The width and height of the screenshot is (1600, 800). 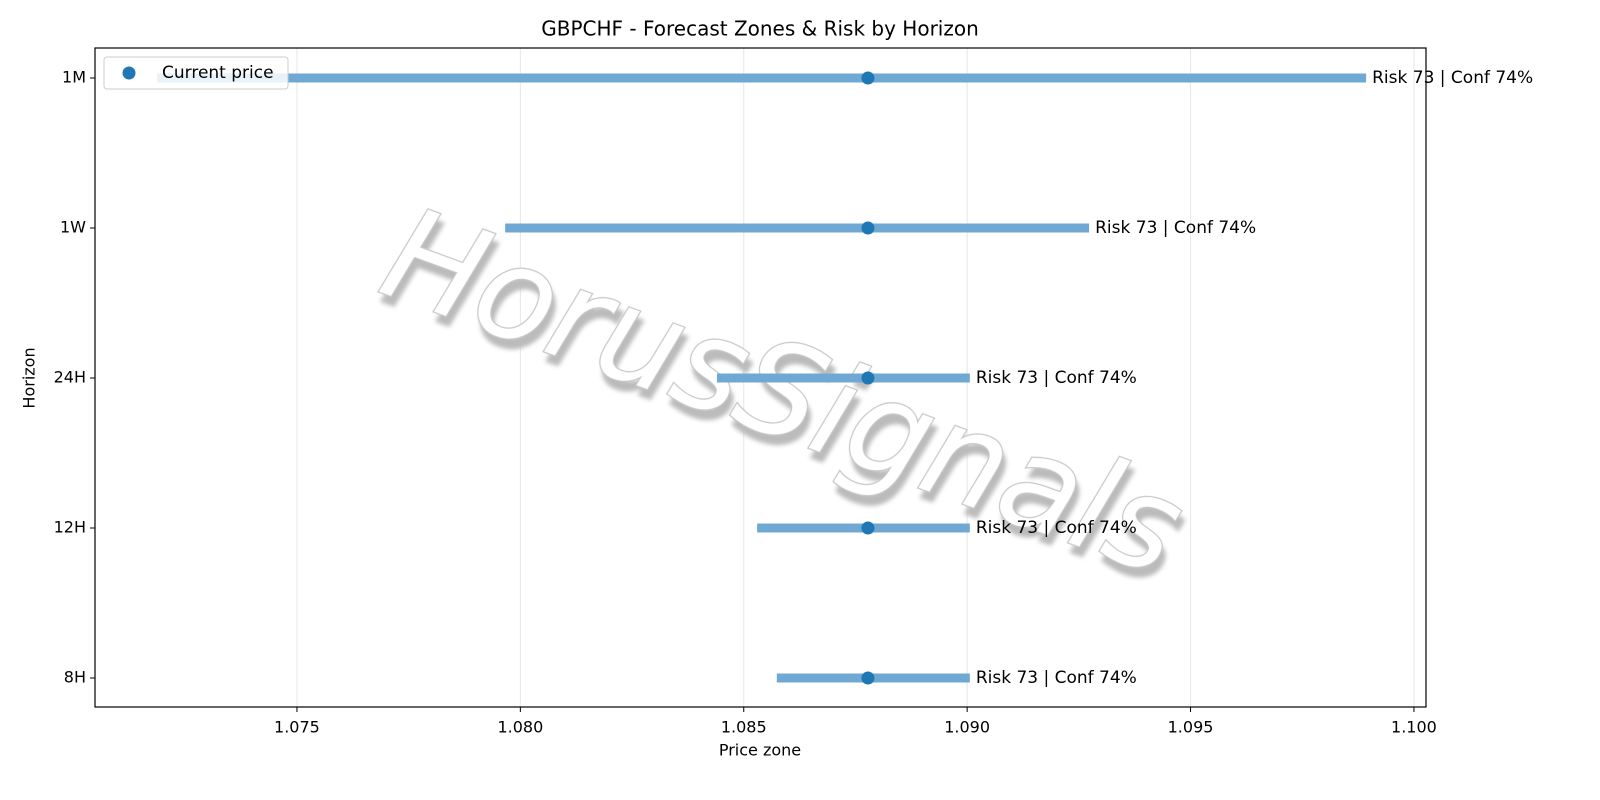 What do you see at coordinates (1414, 727) in the screenshot?
I see `x-tick-label: 1.100` at bounding box center [1414, 727].